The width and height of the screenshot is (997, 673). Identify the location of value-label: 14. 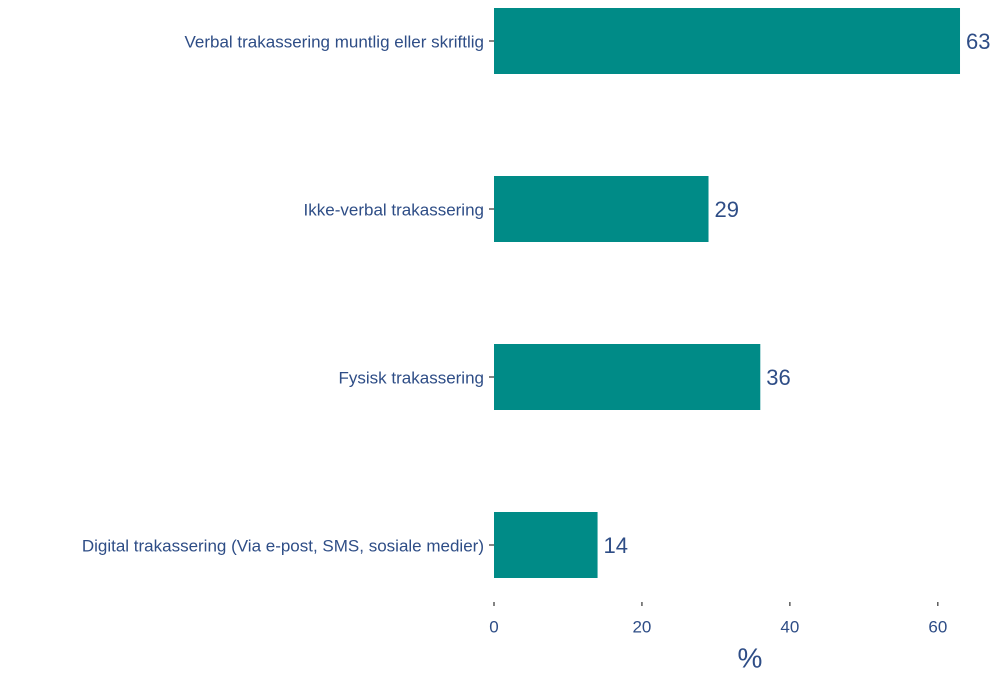
(616, 545).